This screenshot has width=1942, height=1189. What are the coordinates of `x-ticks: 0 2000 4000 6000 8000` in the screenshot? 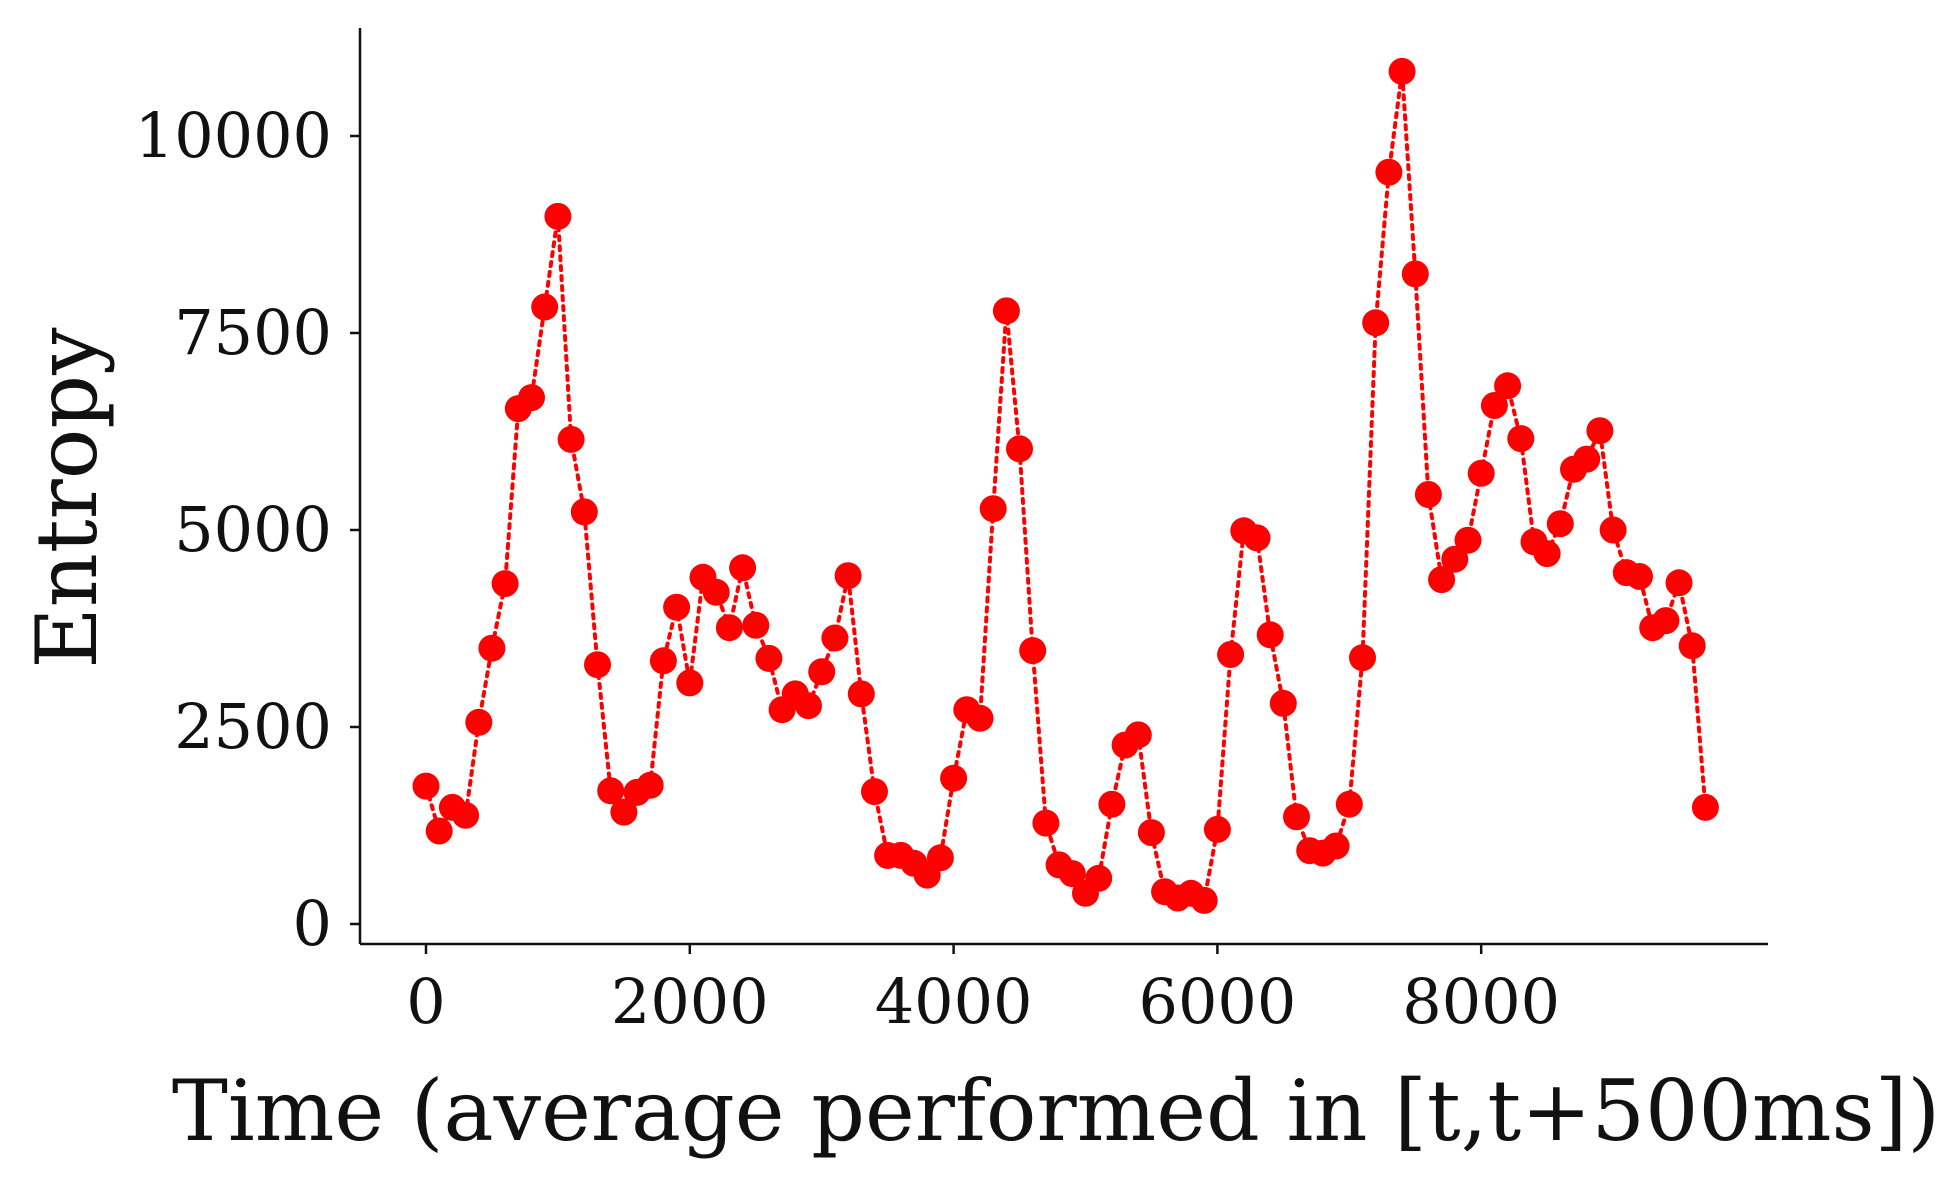 It's located at (983, 991).